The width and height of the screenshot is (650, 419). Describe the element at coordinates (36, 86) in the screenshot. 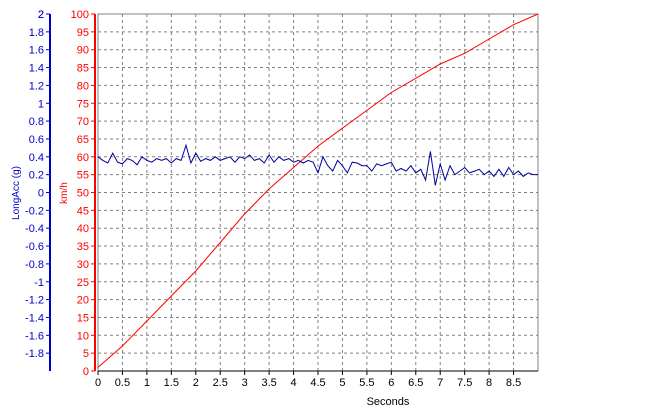

I see `accel-tick-label: 1.2` at that location.